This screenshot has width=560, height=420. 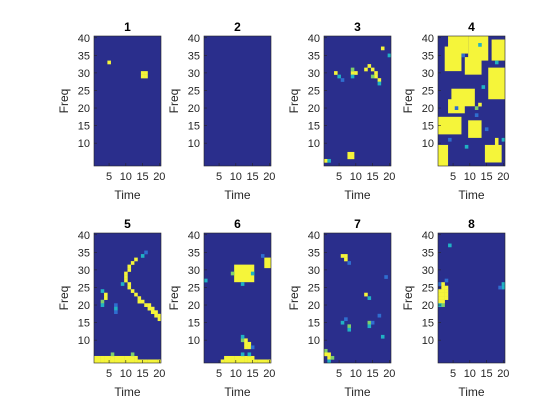 What do you see at coordinates (357, 104) in the screenshot?
I see `heatmap-cells` at bounding box center [357, 104].